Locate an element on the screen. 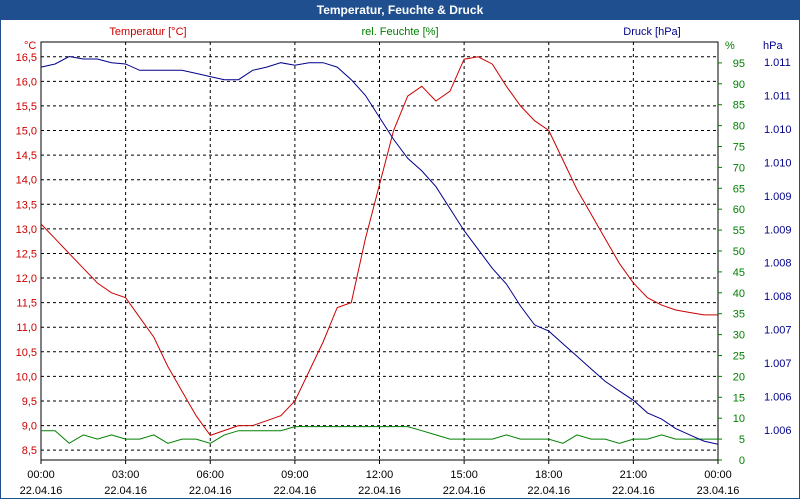 The width and height of the screenshot is (800, 500). humidity-axis-unit: % is located at coordinates (730, 46).